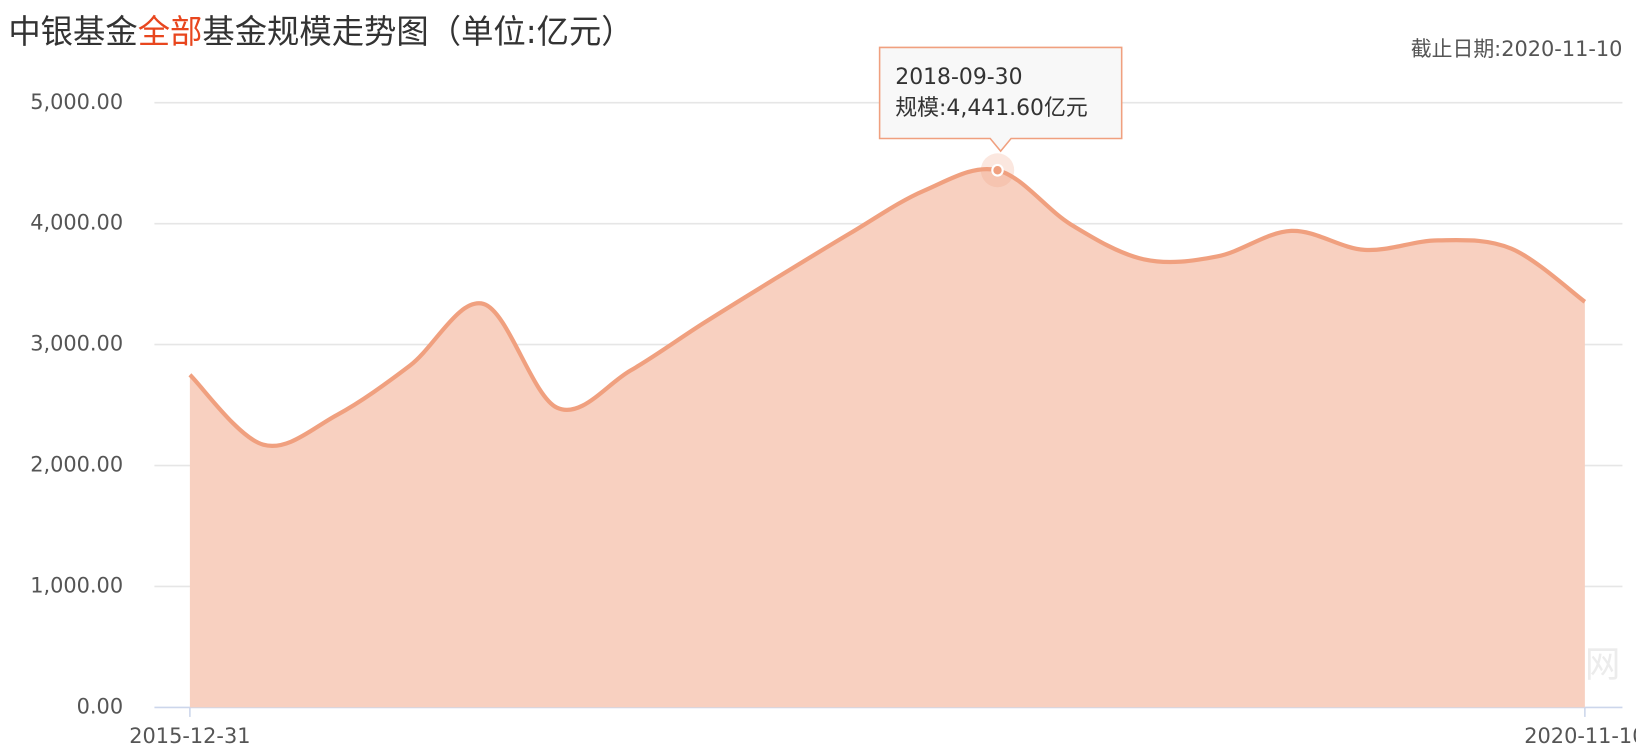 The width and height of the screenshot is (1636, 754). I want to click on tooltip-date: 2018-09-30, so click(958, 77).